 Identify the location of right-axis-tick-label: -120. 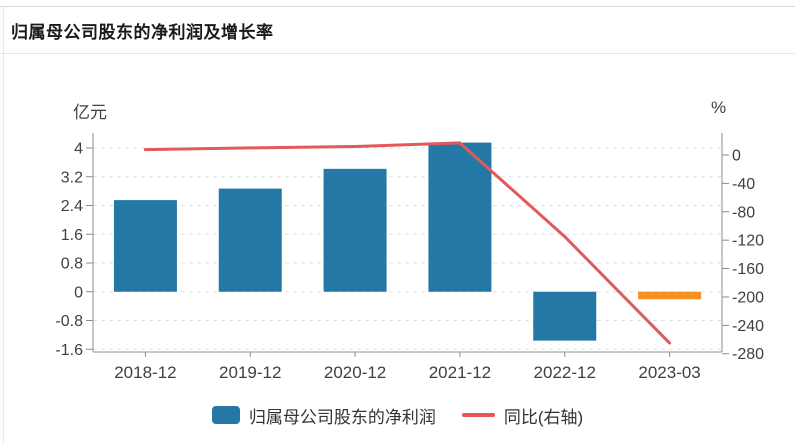
(748, 241).